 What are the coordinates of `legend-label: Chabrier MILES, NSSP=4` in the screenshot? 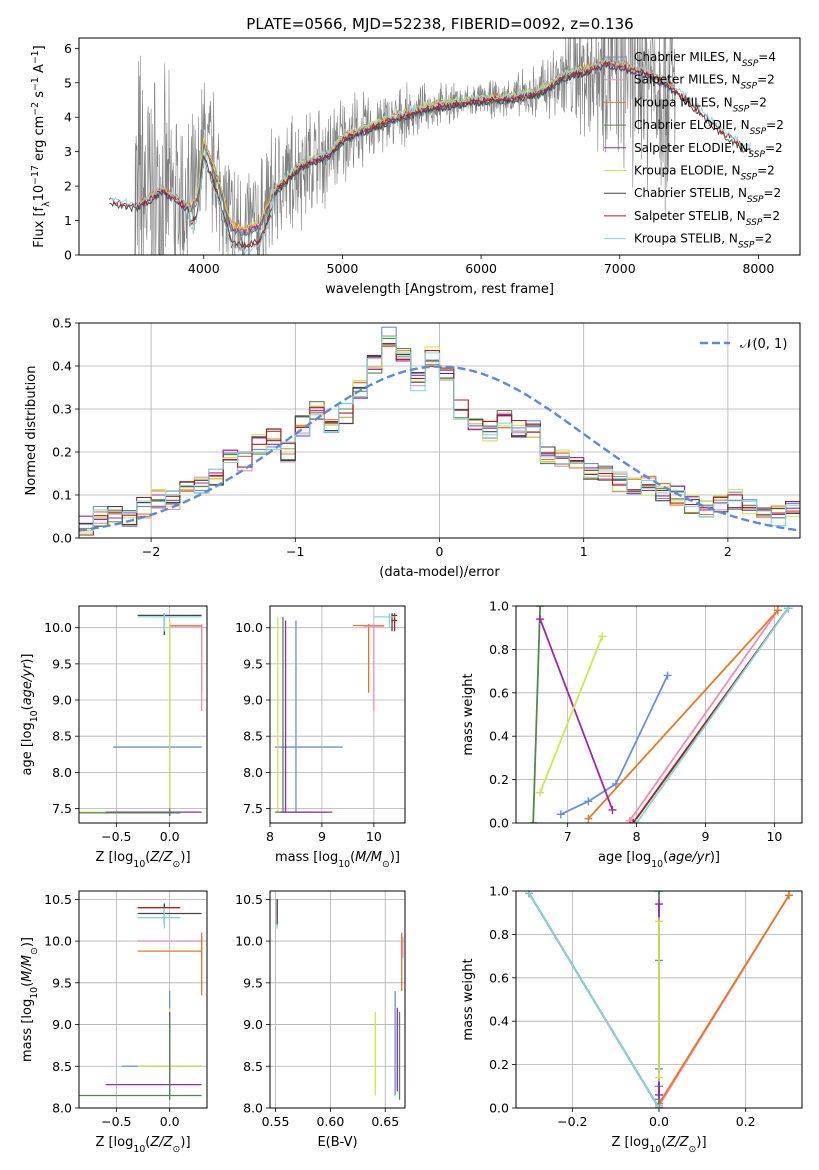 It's located at (705, 59).